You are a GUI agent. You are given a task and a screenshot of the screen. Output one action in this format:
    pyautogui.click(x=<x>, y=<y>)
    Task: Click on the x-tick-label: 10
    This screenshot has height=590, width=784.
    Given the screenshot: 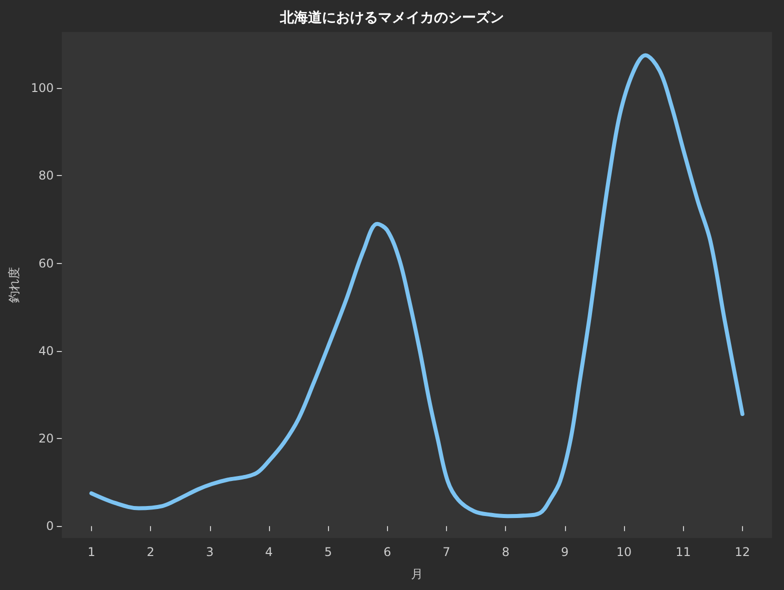 What is the action you would take?
    pyautogui.click(x=624, y=552)
    